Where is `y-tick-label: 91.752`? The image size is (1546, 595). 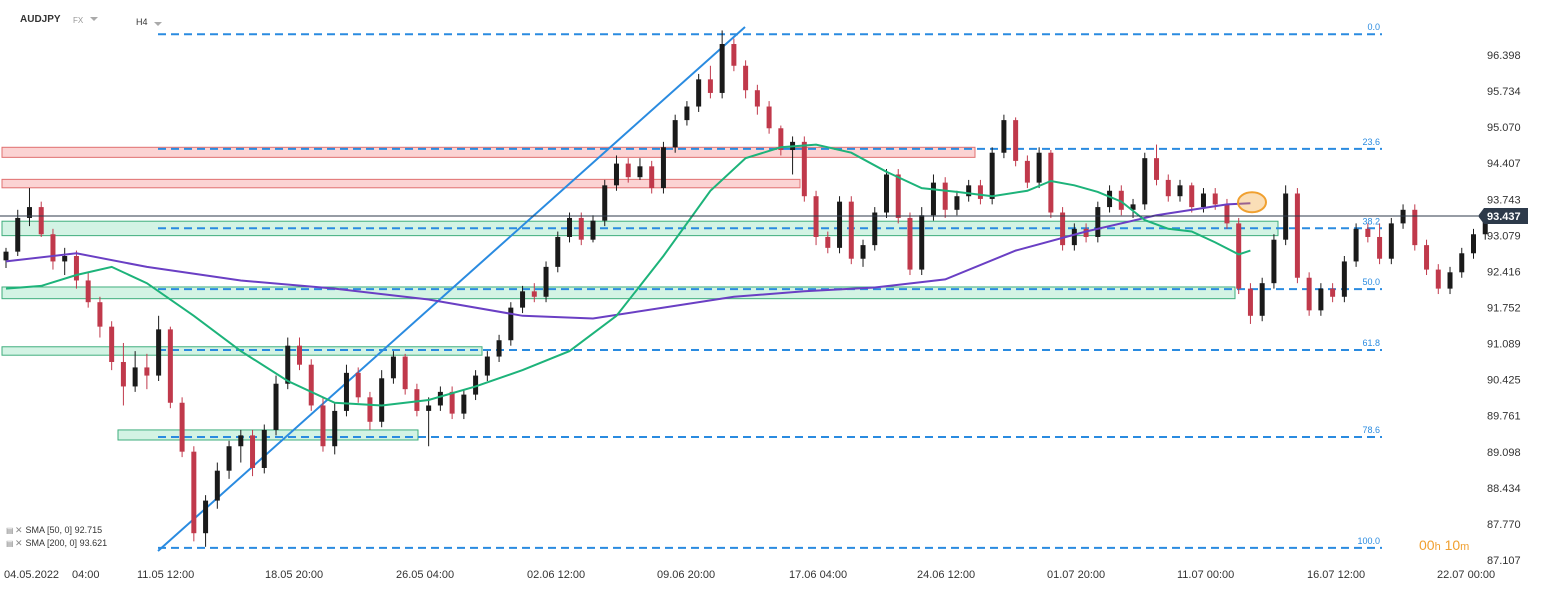
y-tick-label: 91.752 is located at coordinates (1504, 309).